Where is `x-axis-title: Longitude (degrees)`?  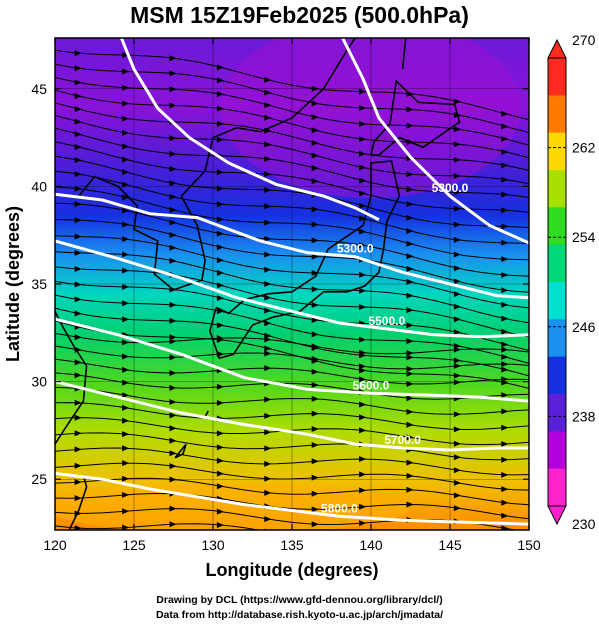 x-axis-title: Longitude (degrees) is located at coordinates (291, 570).